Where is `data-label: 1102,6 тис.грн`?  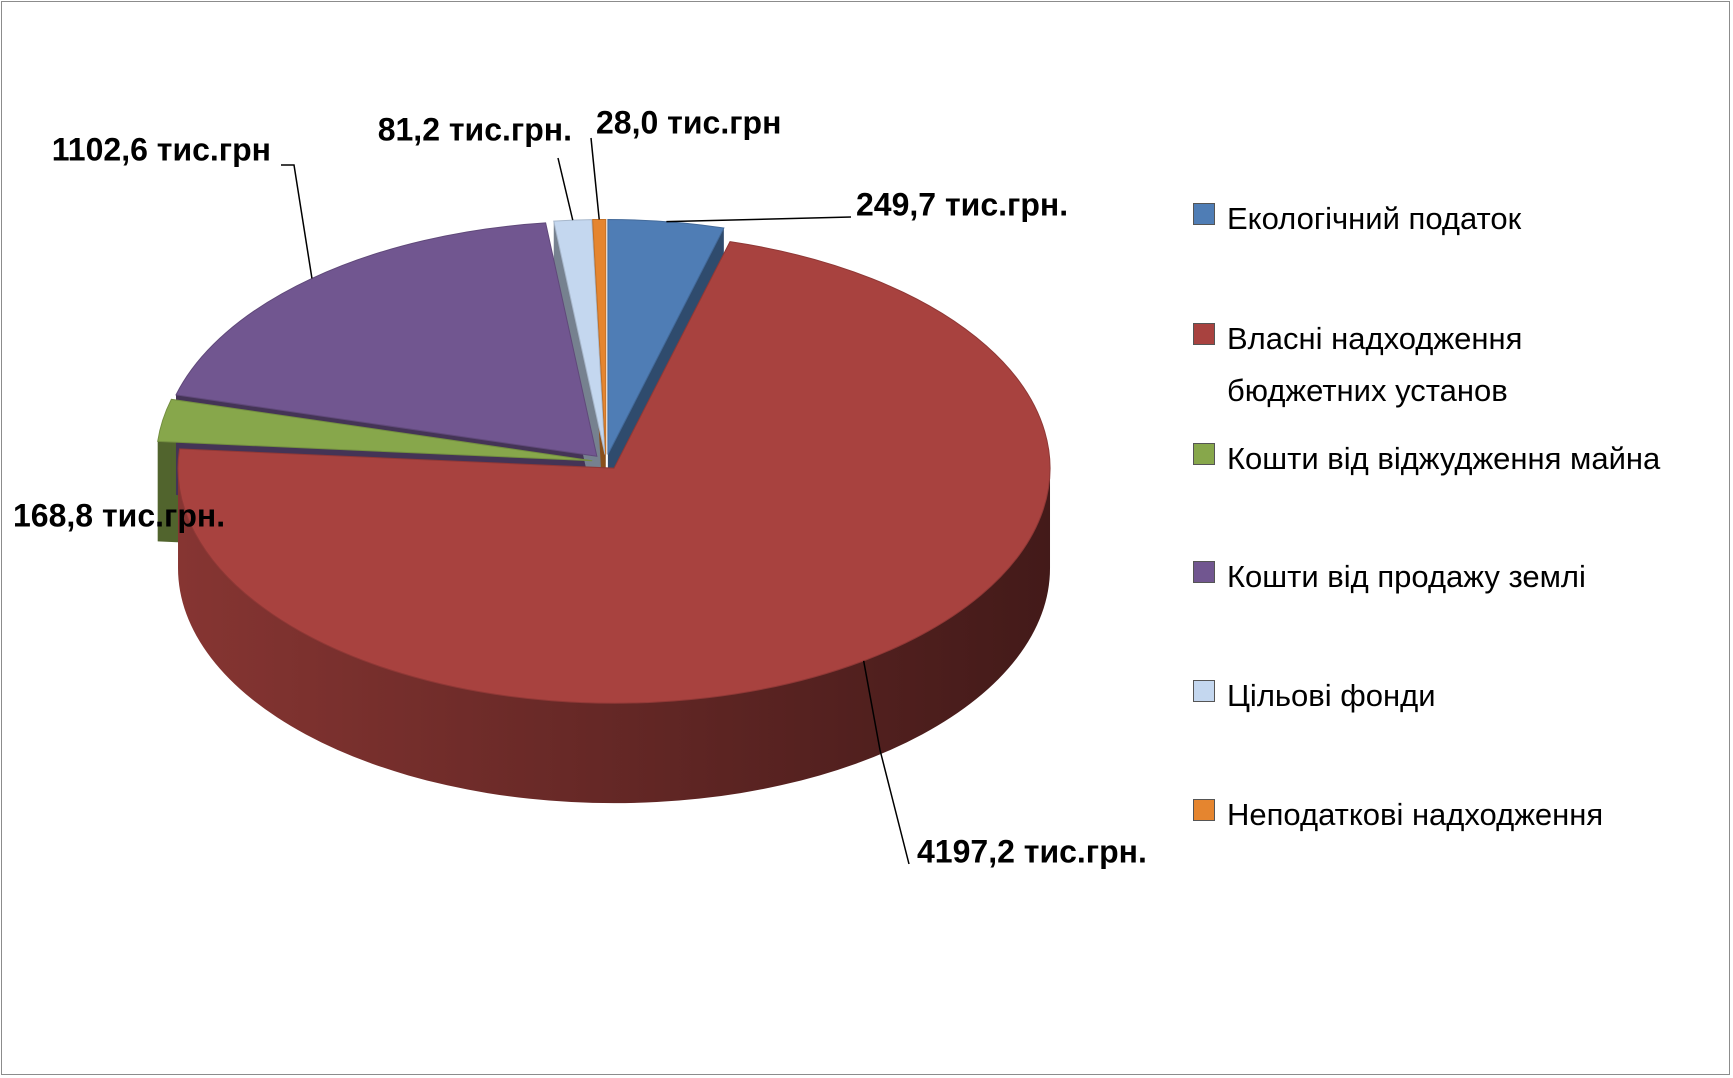 data-label: 1102,6 тис.грн is located at coordinates (161, 149).